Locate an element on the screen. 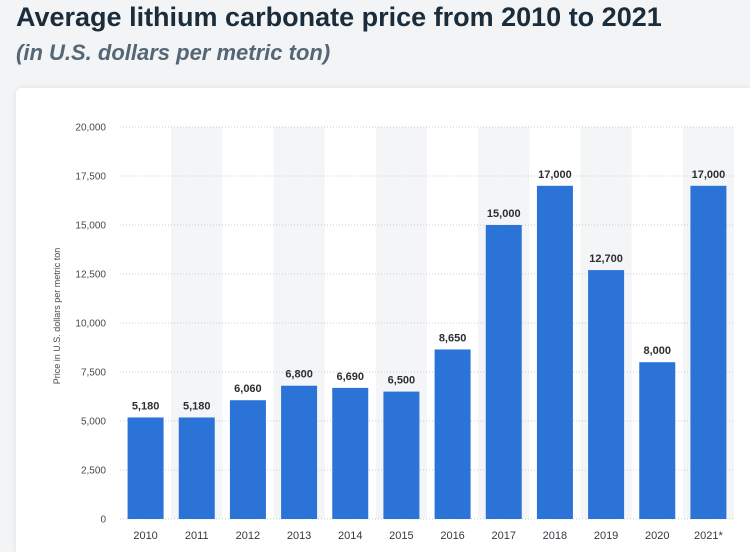 The image size is (750, 552). bar-2020 is located at coordinates (657, 440).